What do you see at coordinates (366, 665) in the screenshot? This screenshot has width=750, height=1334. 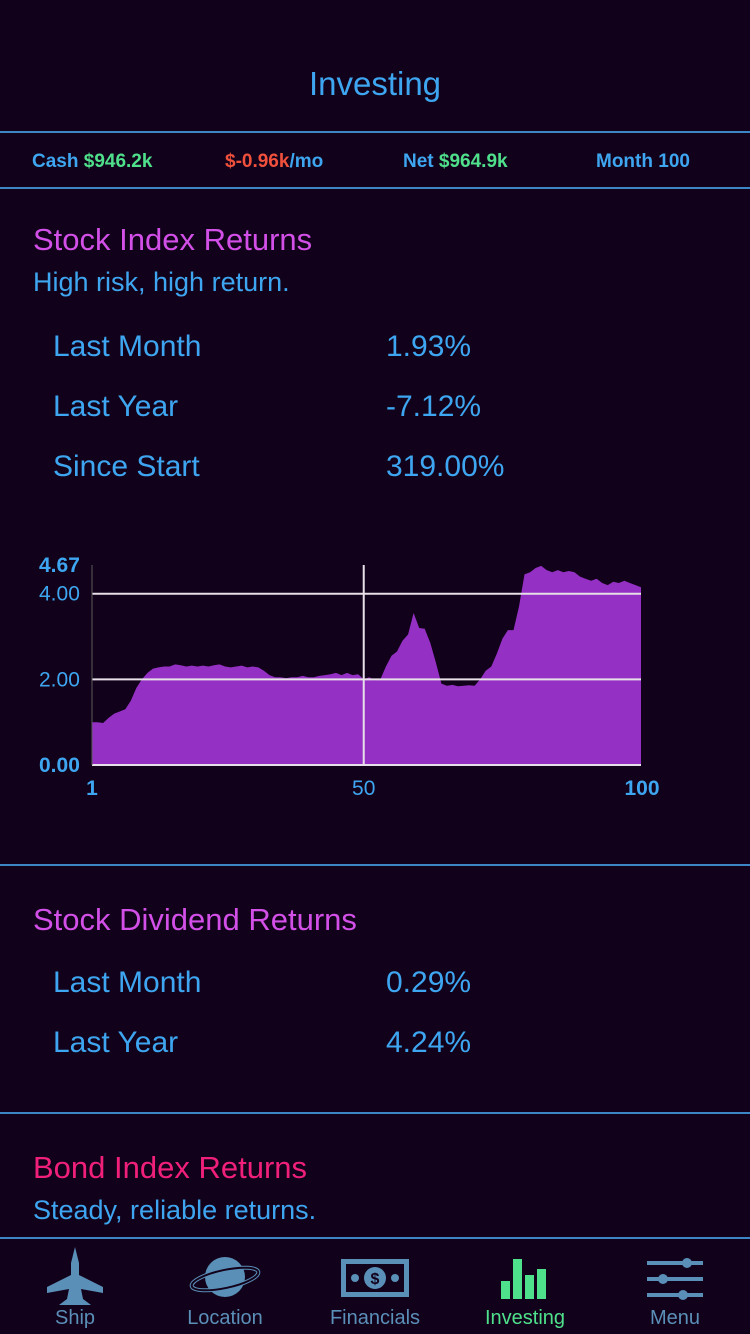 I see `area-series` at bounding box center [366, 665].